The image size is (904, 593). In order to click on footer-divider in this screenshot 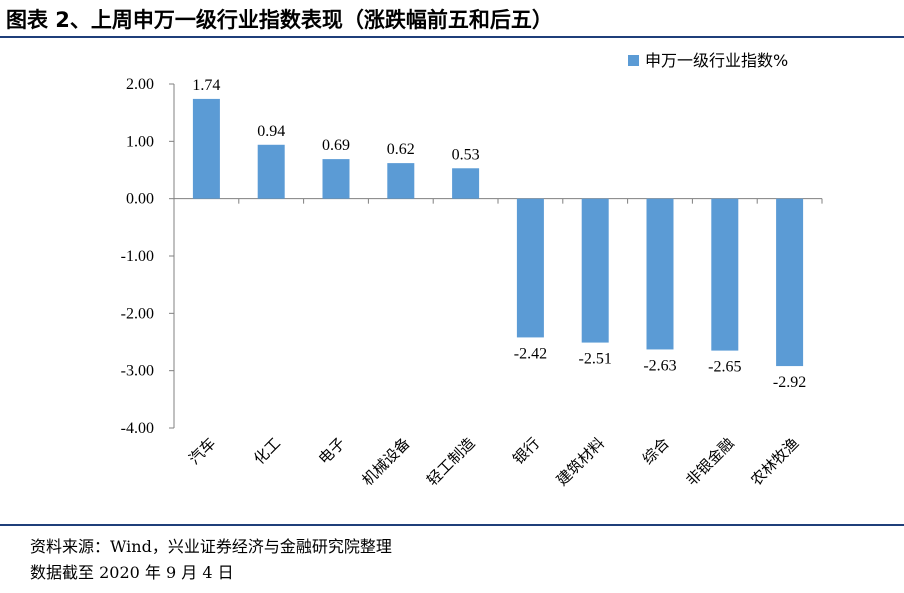, I will do `click(452, 525)`.